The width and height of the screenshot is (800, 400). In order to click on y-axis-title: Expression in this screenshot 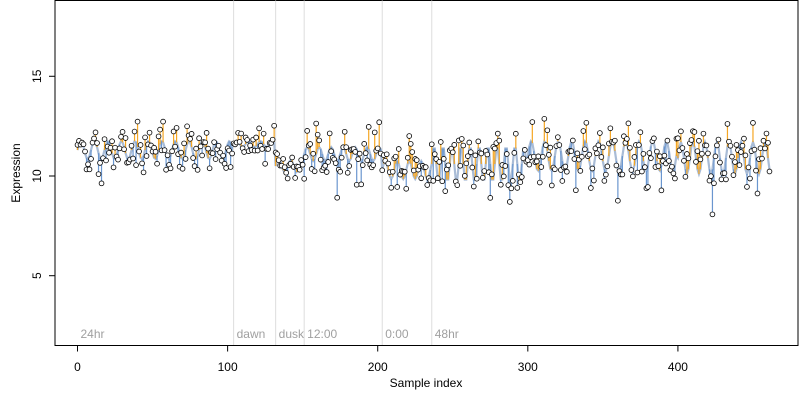, I will do `click(16, 172)`.